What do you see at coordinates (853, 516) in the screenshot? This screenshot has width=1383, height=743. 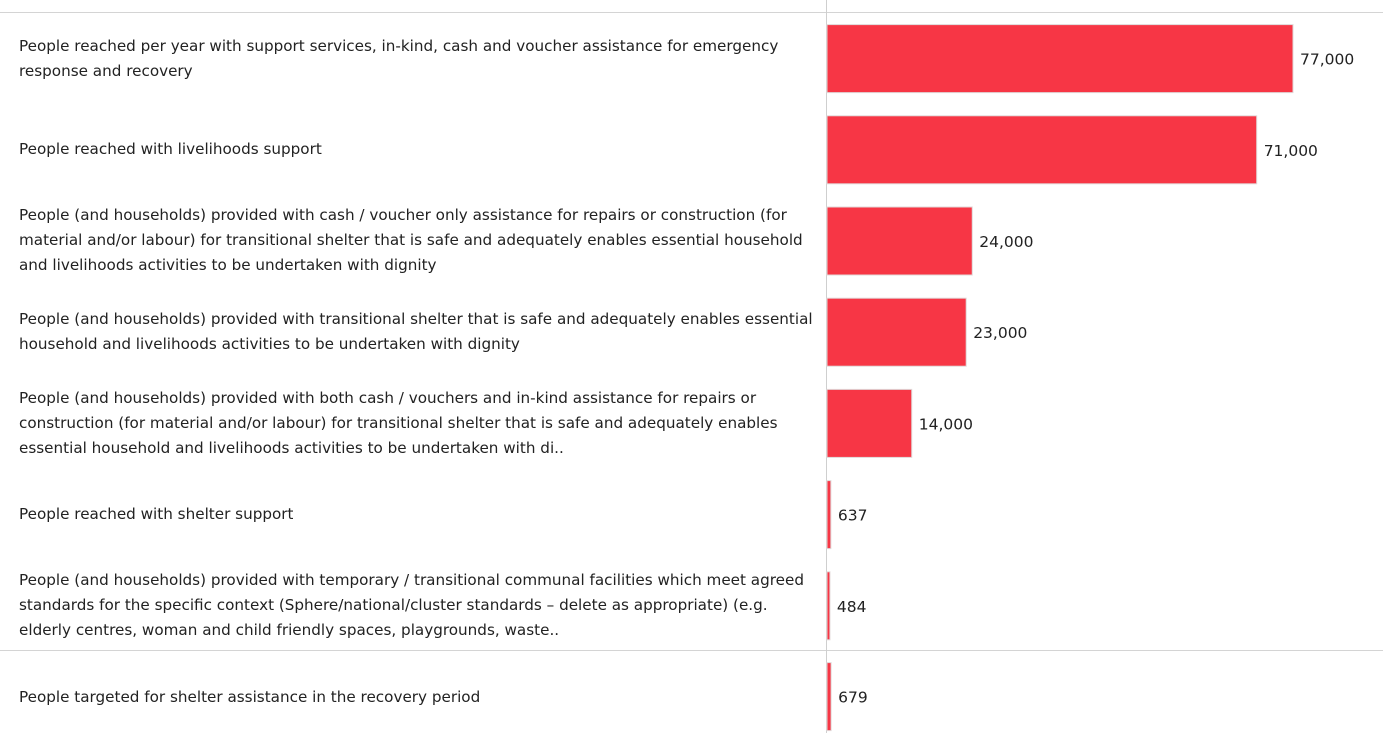 I see `data-label: 637` at bounding box center [853, 516].